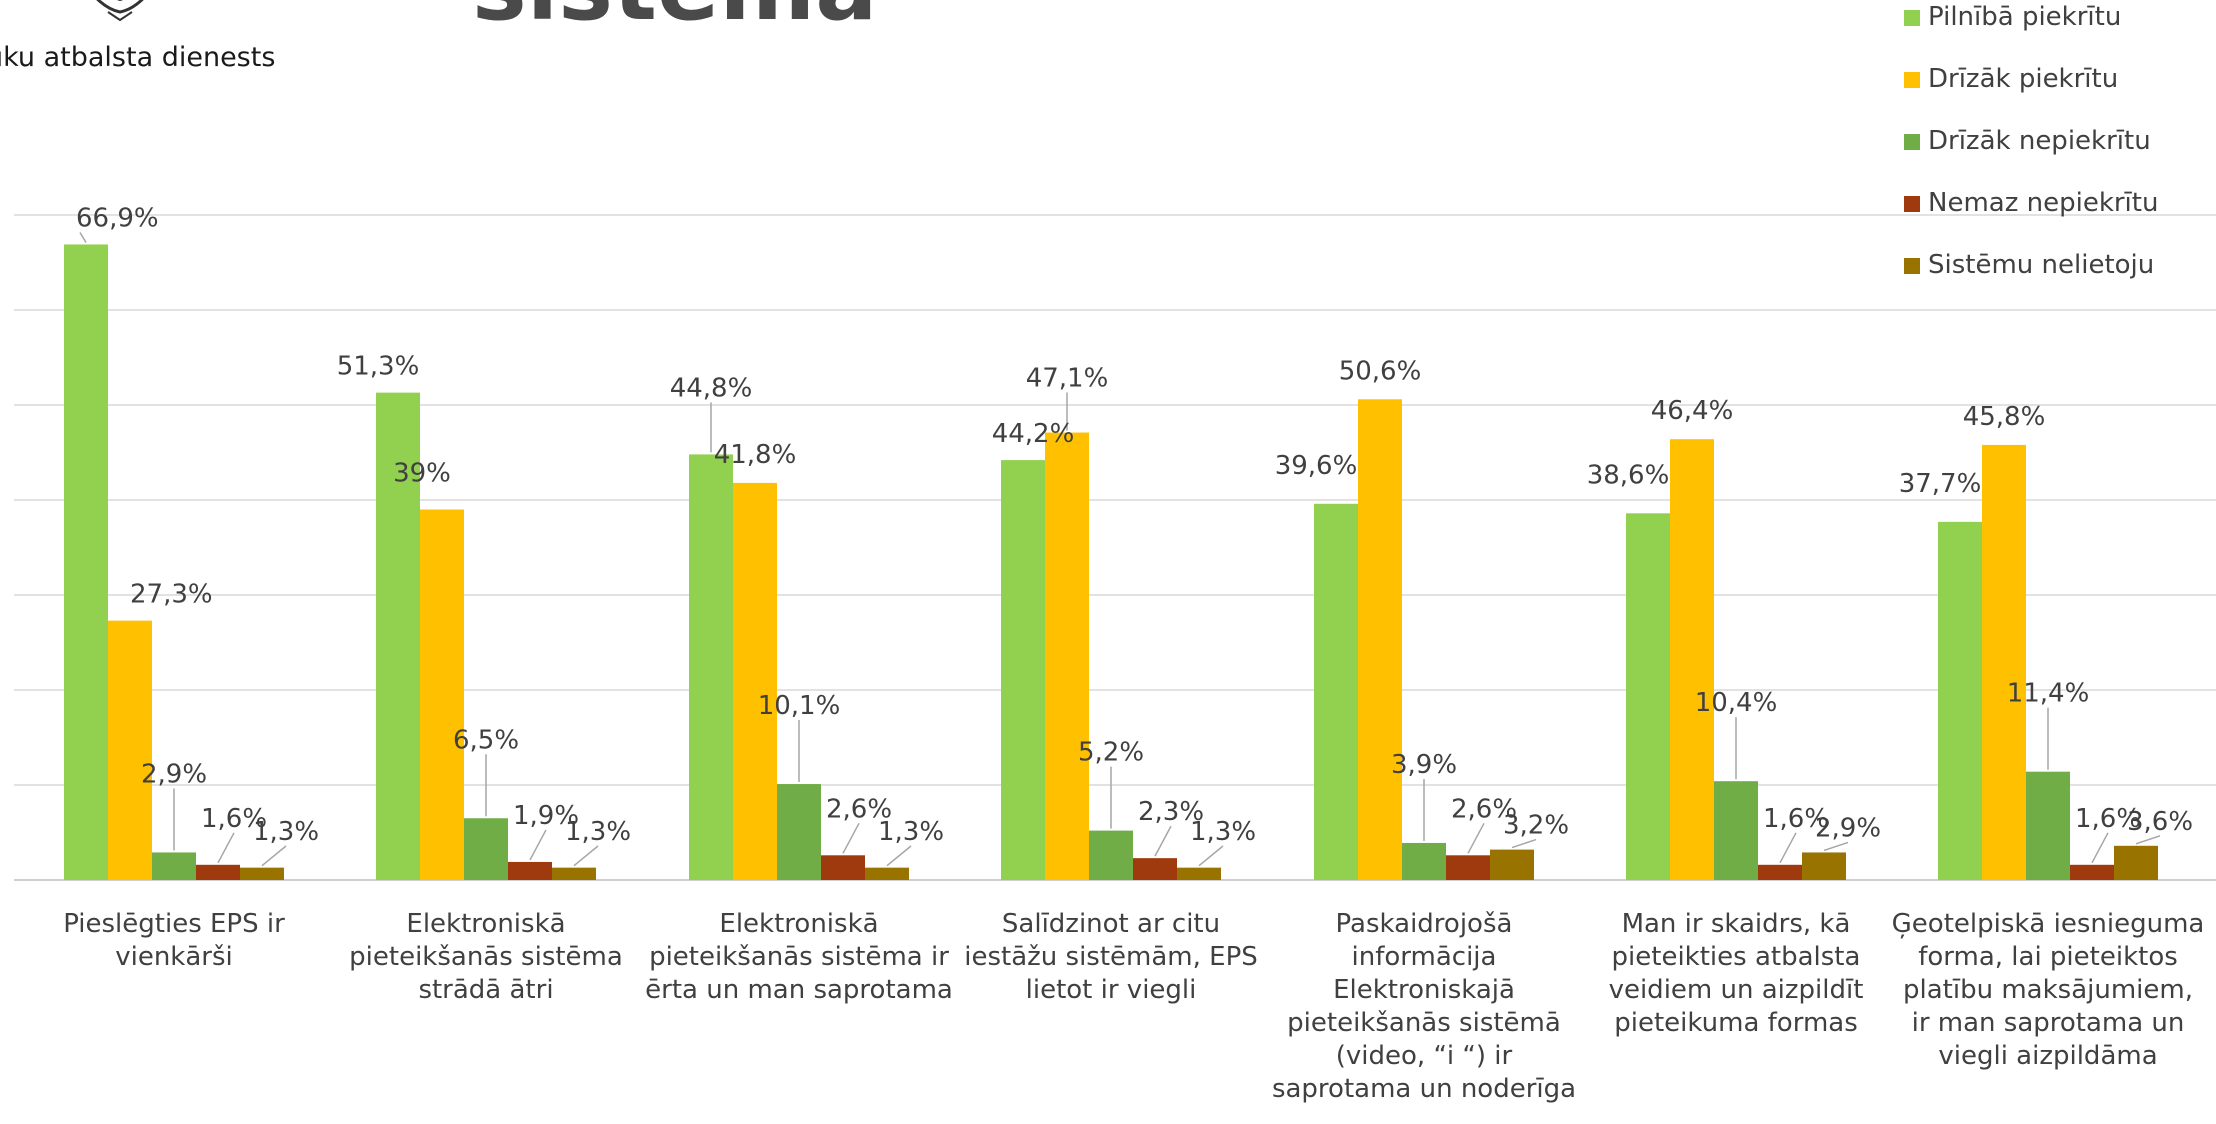 The height and width of the screenshot is (1124, 2216). What do you see at coordinates (1736, 703) in the screenshot?
I see `data-label: 10,4%` at bounding box center [1736, 703].